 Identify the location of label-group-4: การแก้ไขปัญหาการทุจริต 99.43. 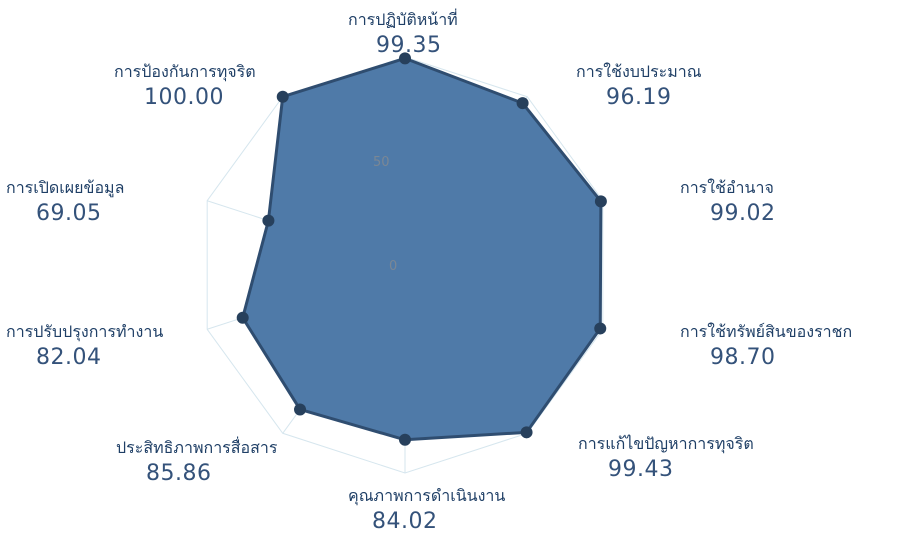
(666, 457).